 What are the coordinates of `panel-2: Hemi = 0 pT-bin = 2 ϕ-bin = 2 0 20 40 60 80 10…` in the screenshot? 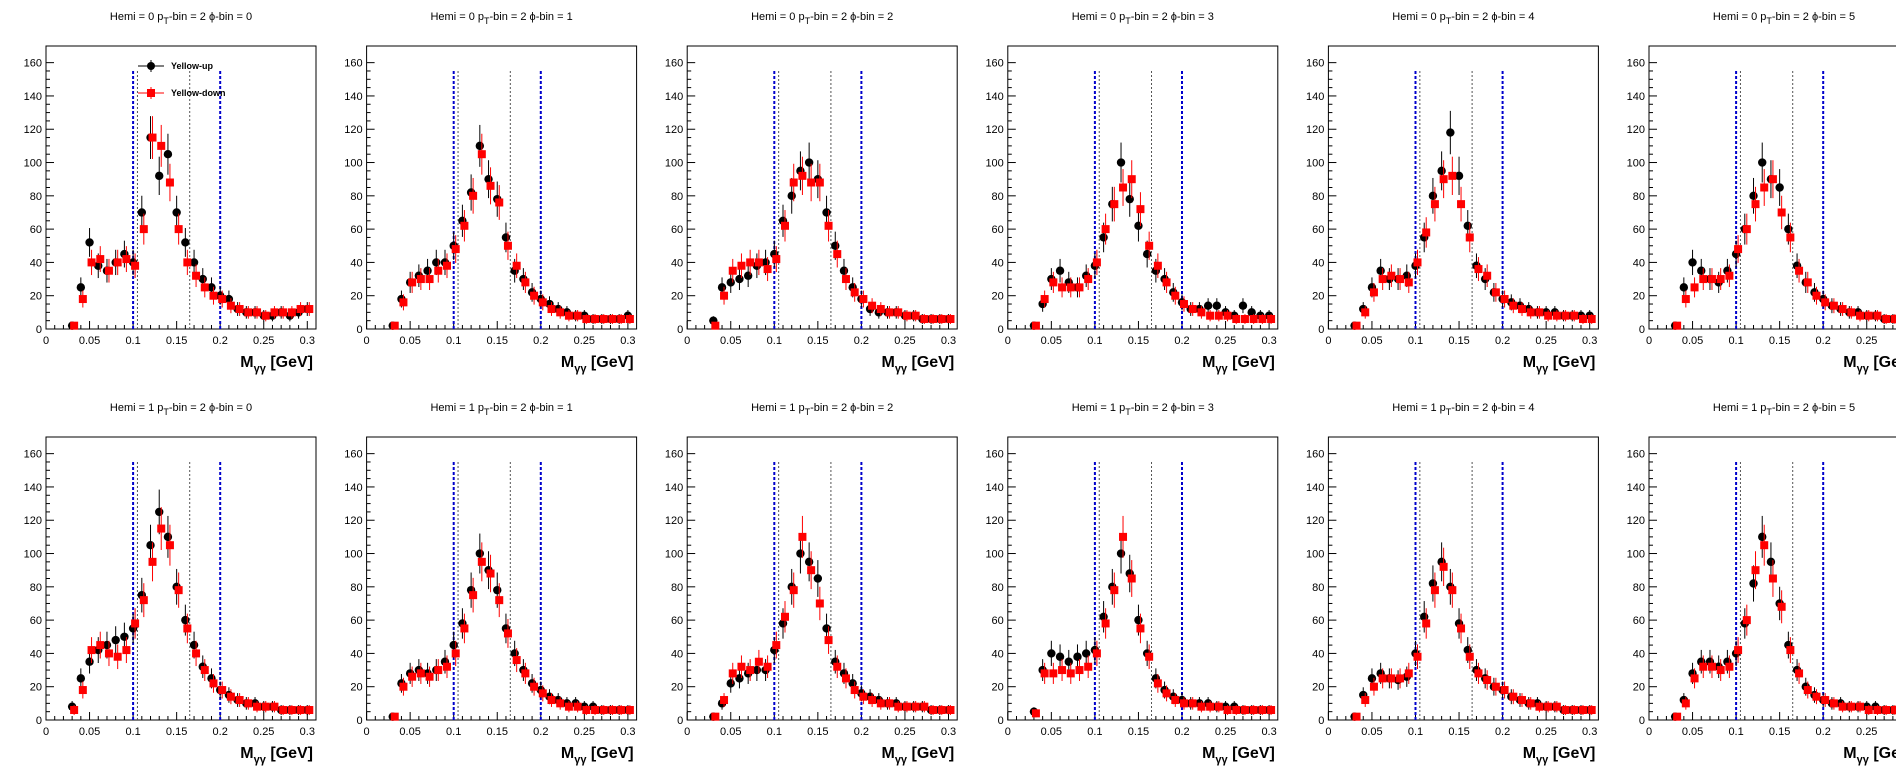 It's located at (811, 193).